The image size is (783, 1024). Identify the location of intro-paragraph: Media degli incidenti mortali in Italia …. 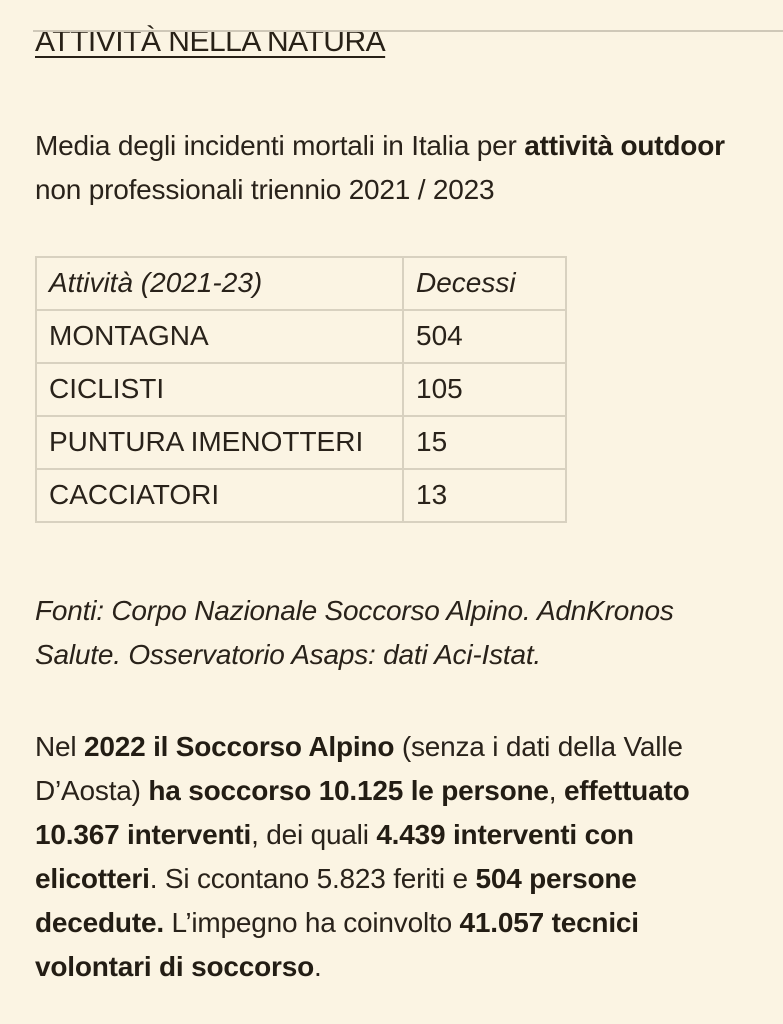
(380, 167).